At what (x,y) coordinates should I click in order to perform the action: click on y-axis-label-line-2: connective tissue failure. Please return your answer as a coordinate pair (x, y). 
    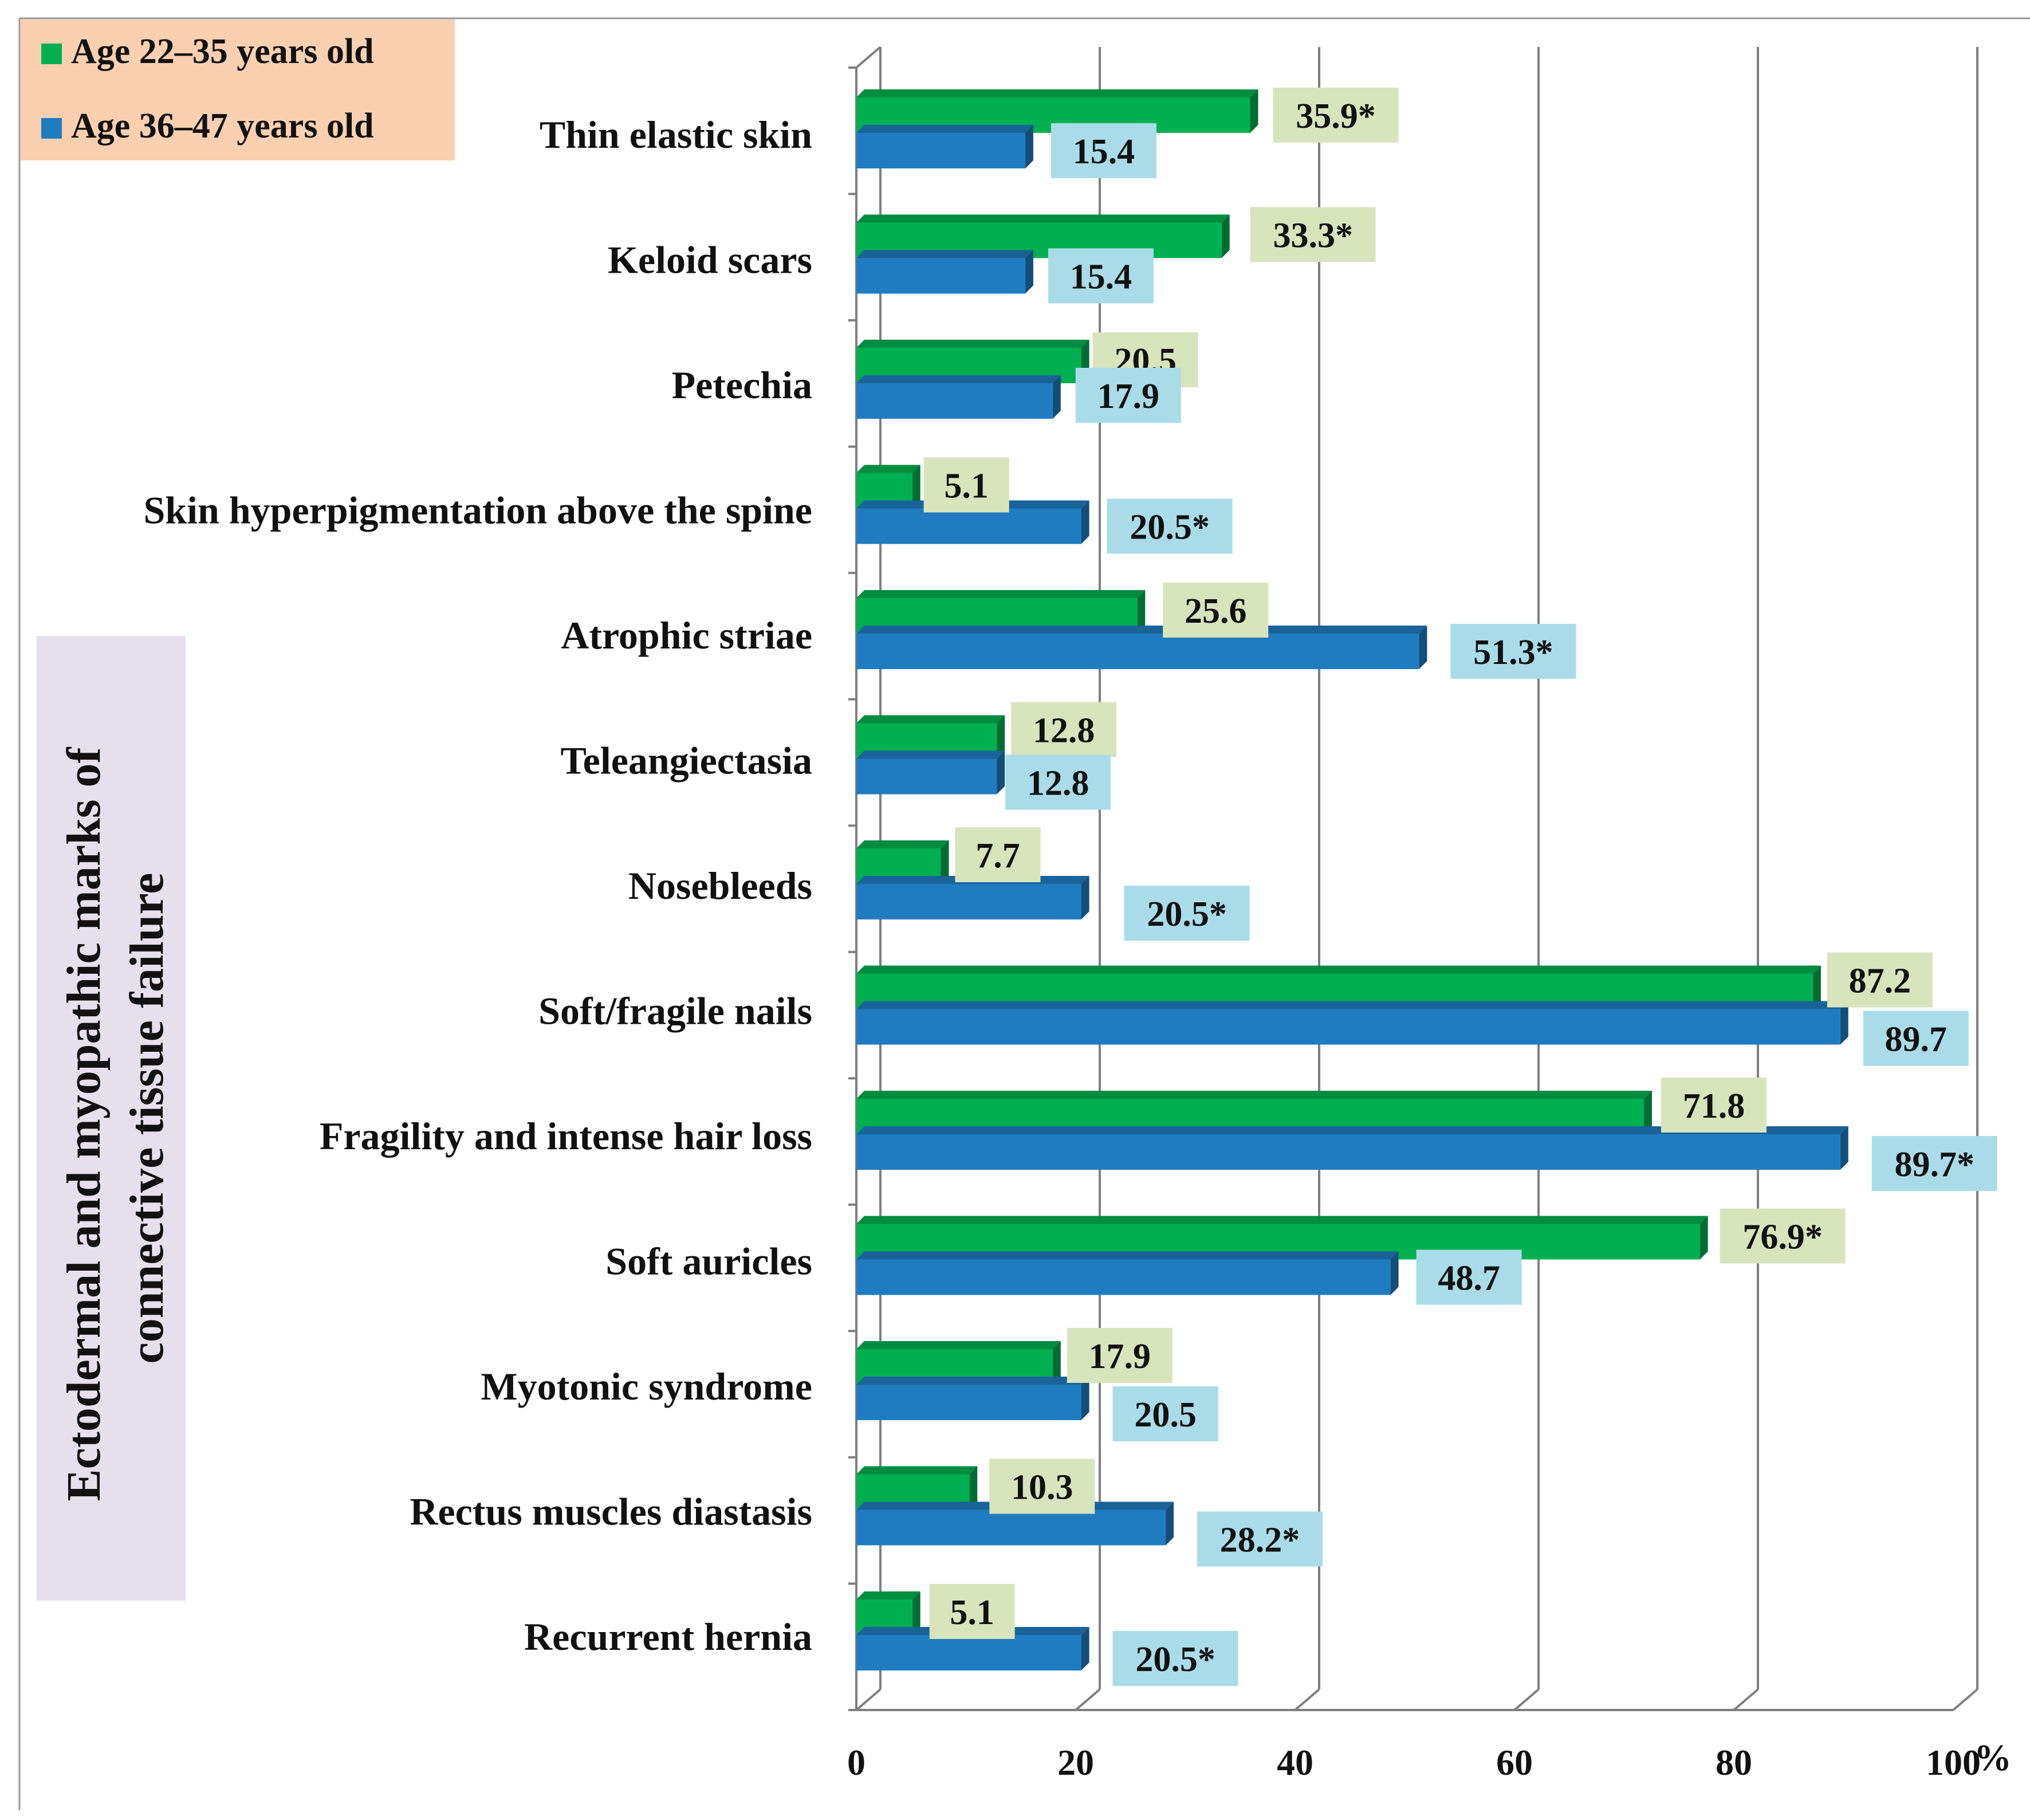
    Looking at the image, I should click on (147, 1118).